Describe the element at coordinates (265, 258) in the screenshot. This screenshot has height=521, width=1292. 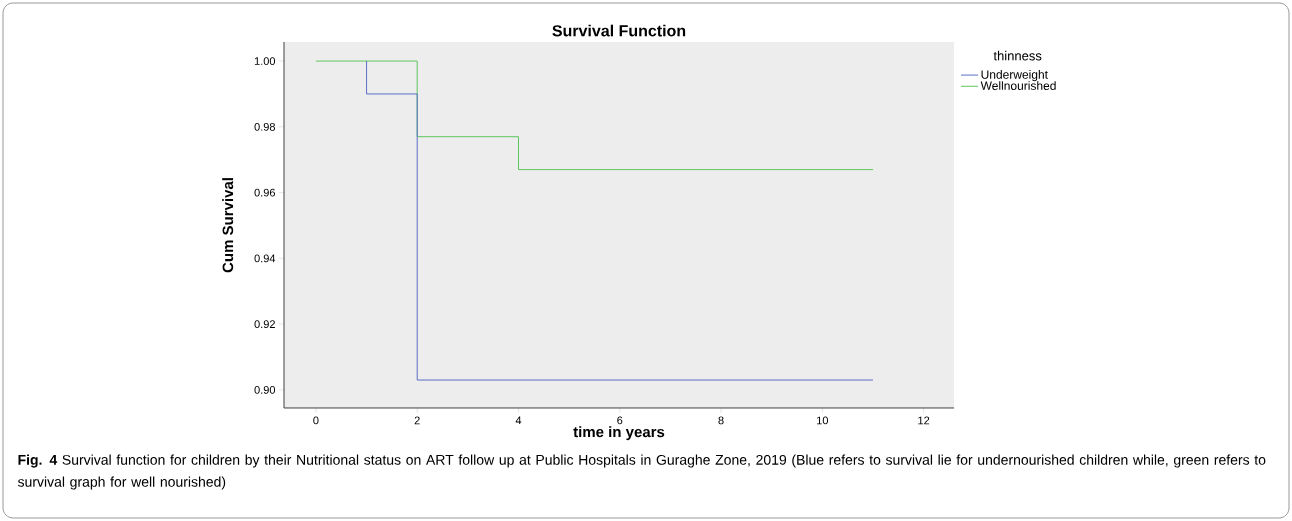
I see `y-tick-label: 0.94` at that location.